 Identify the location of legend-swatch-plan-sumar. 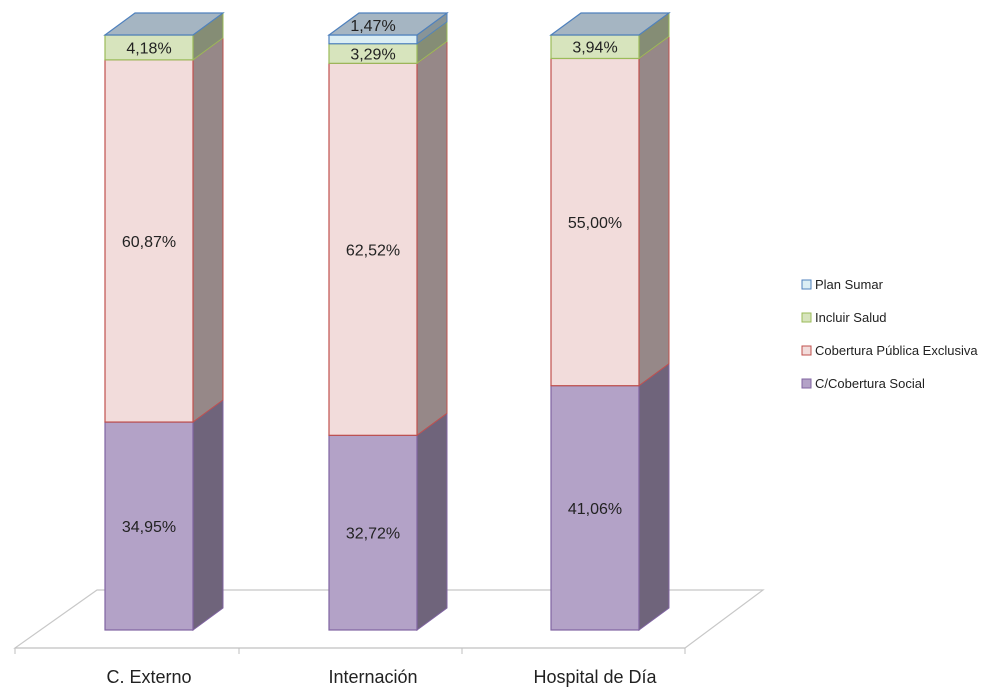
(806, 284).